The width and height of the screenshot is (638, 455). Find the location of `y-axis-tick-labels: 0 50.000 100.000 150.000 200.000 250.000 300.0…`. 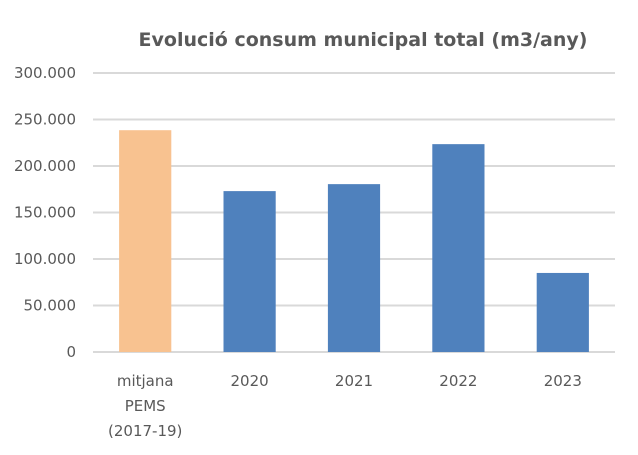

y-axis-tick-labels: 0 50.000 100.000 150.000 200.000 250.000 300.0… is located at coordinates (45, 212).